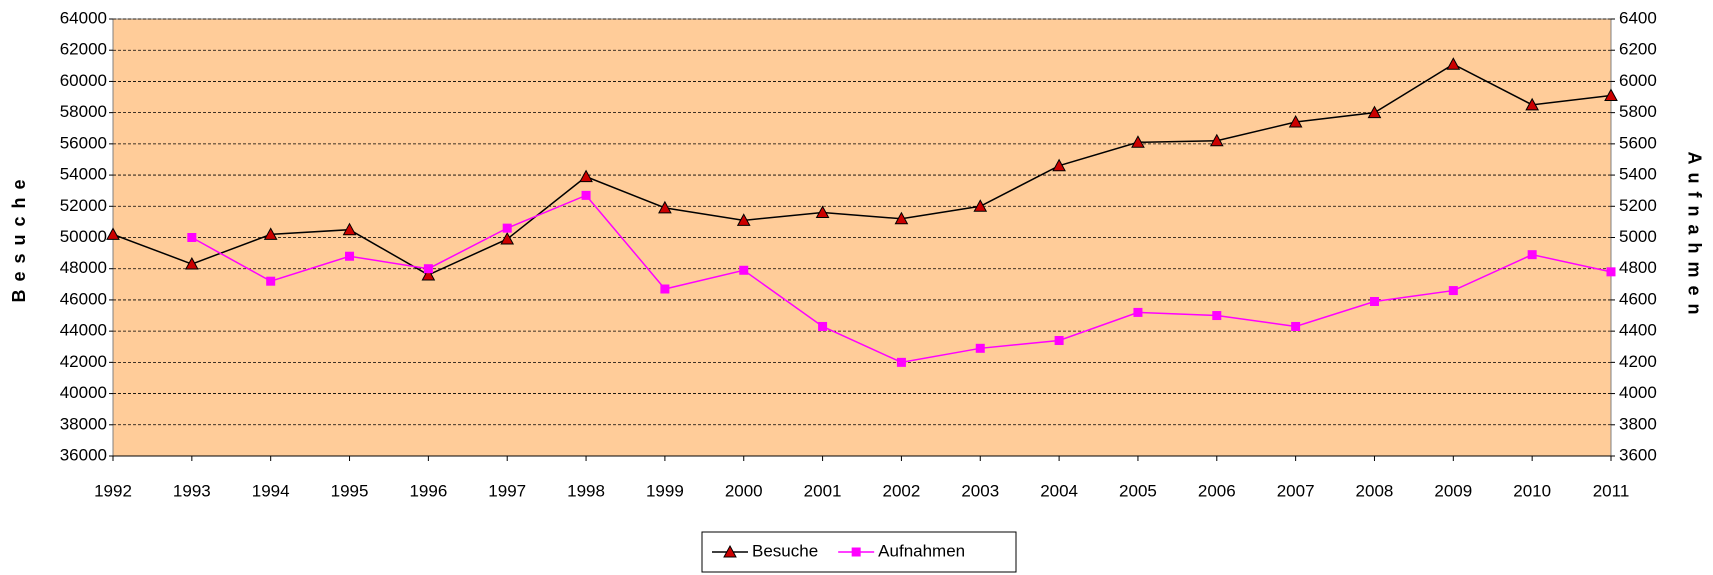 This screenshot has width=1713, height=575. What do you see at coordinates (1638, 80) in the screenshot?
I see `y2-tick-label: 6000` at bounding box center [1638, 80].